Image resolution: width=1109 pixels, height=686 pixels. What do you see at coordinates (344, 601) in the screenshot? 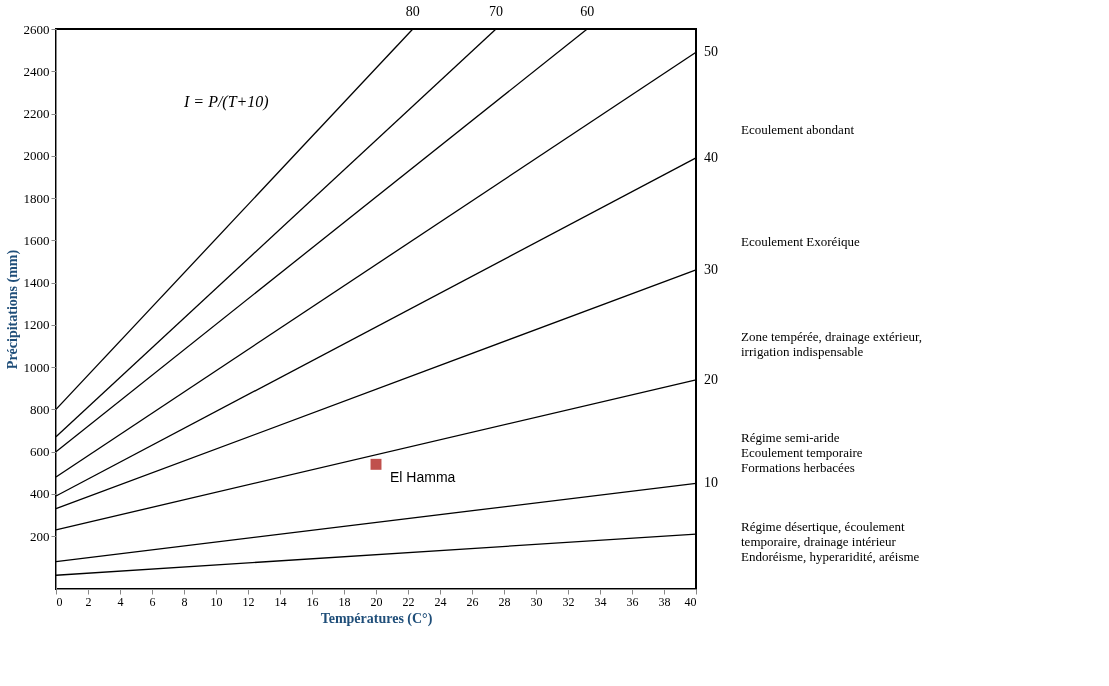
I see `x-tick-label: 18` at bounding box center [344, 601].